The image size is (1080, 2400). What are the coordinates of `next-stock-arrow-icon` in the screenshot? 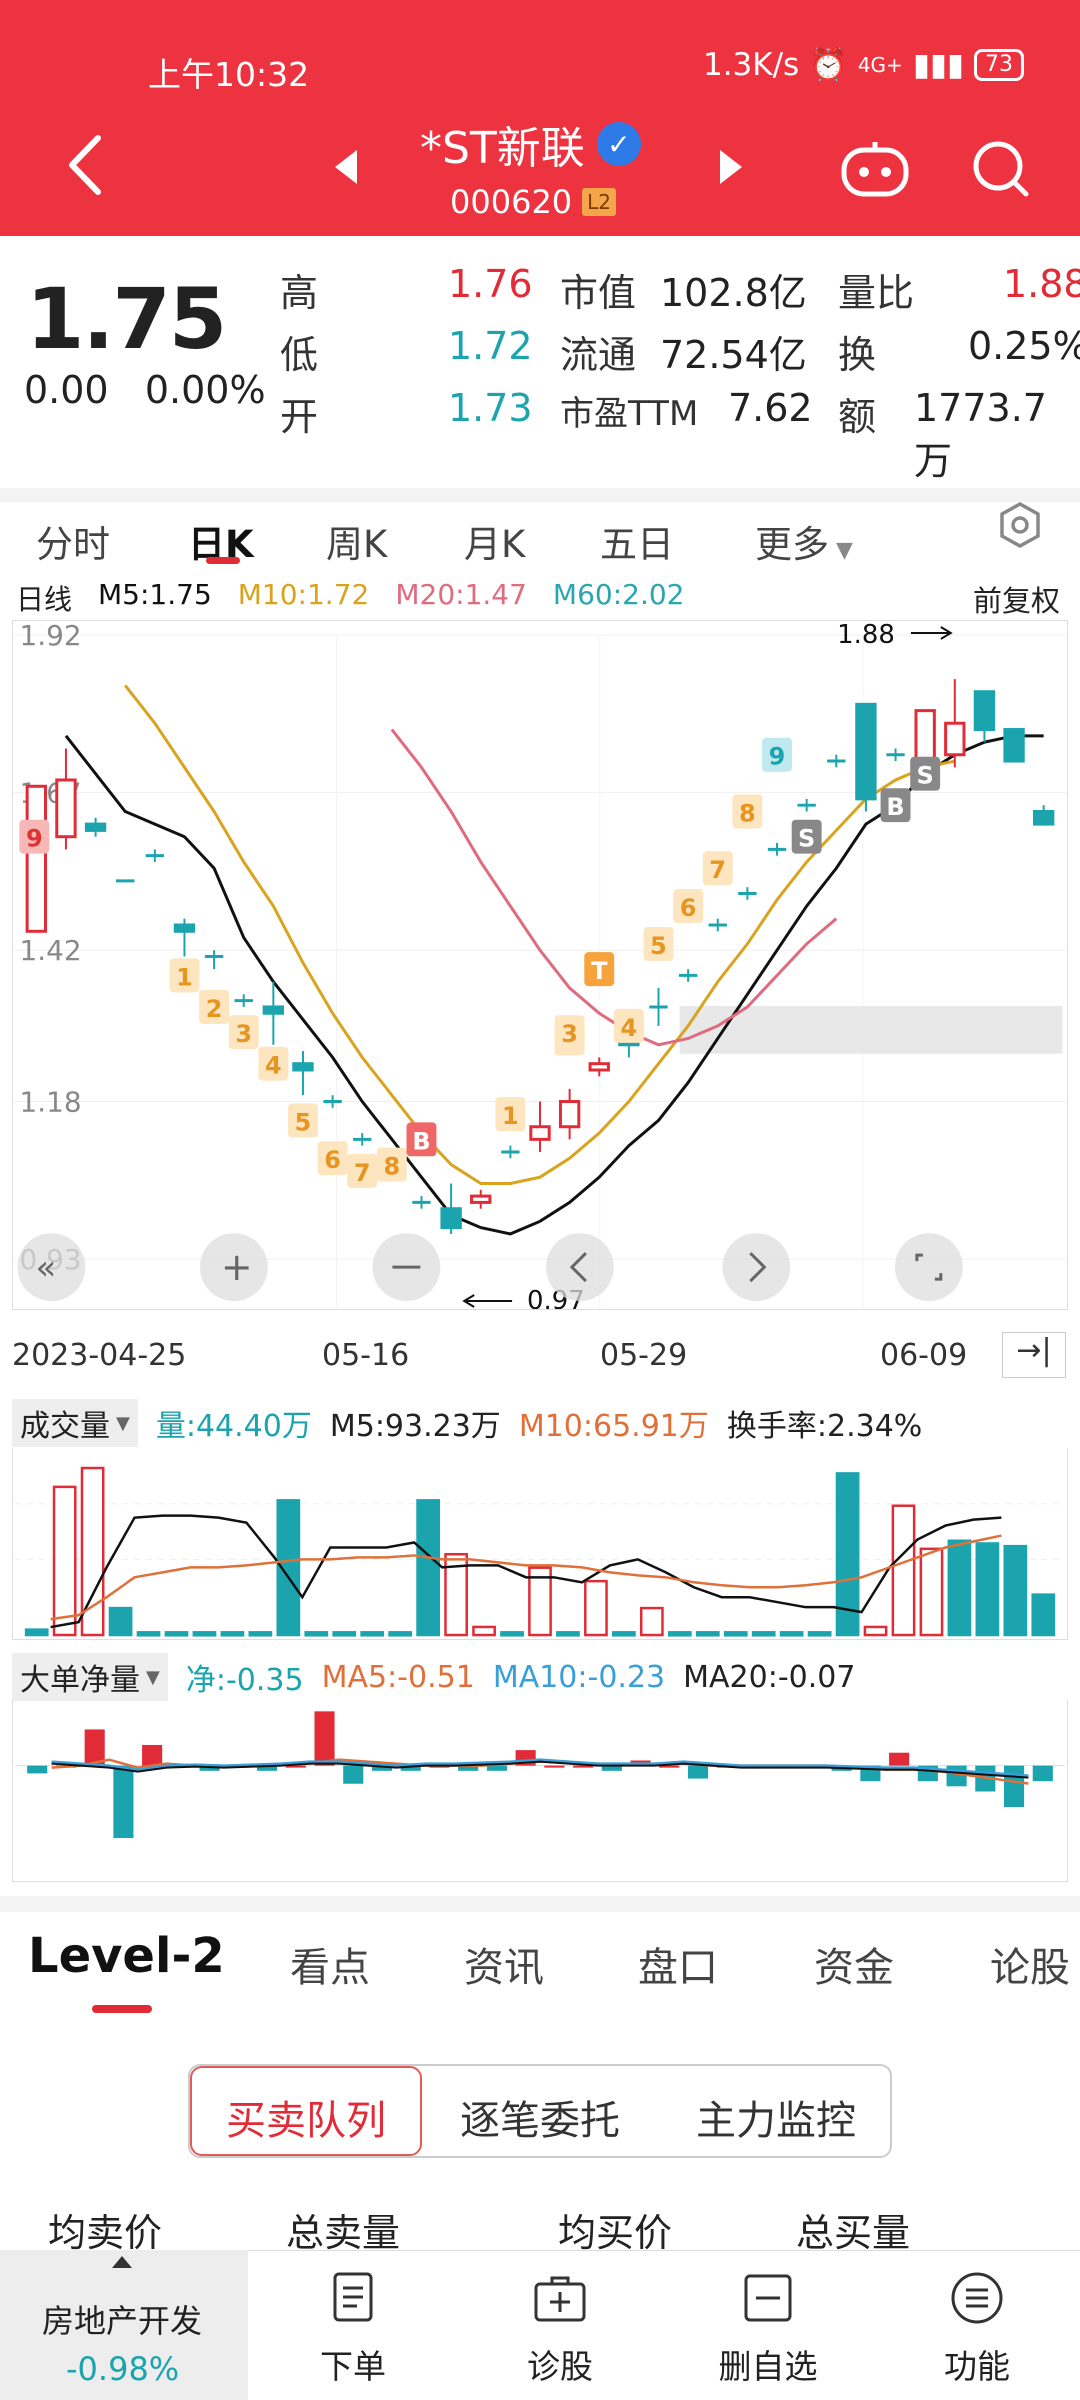 It's located at (731, 167).